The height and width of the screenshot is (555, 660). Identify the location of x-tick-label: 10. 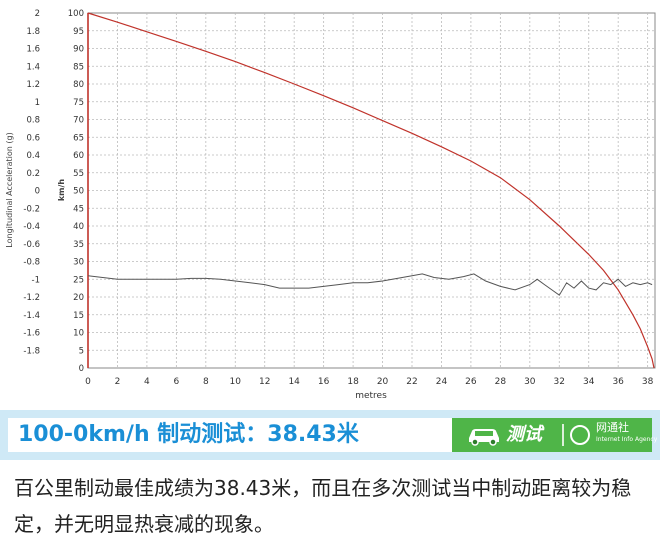
(236, 382).